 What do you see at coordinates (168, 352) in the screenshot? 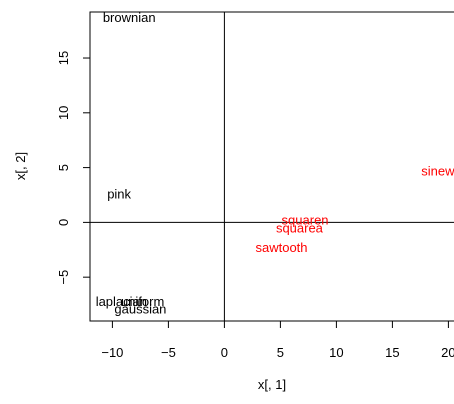
I see `x-tick-label: −5` at bounding box center [168, 352].